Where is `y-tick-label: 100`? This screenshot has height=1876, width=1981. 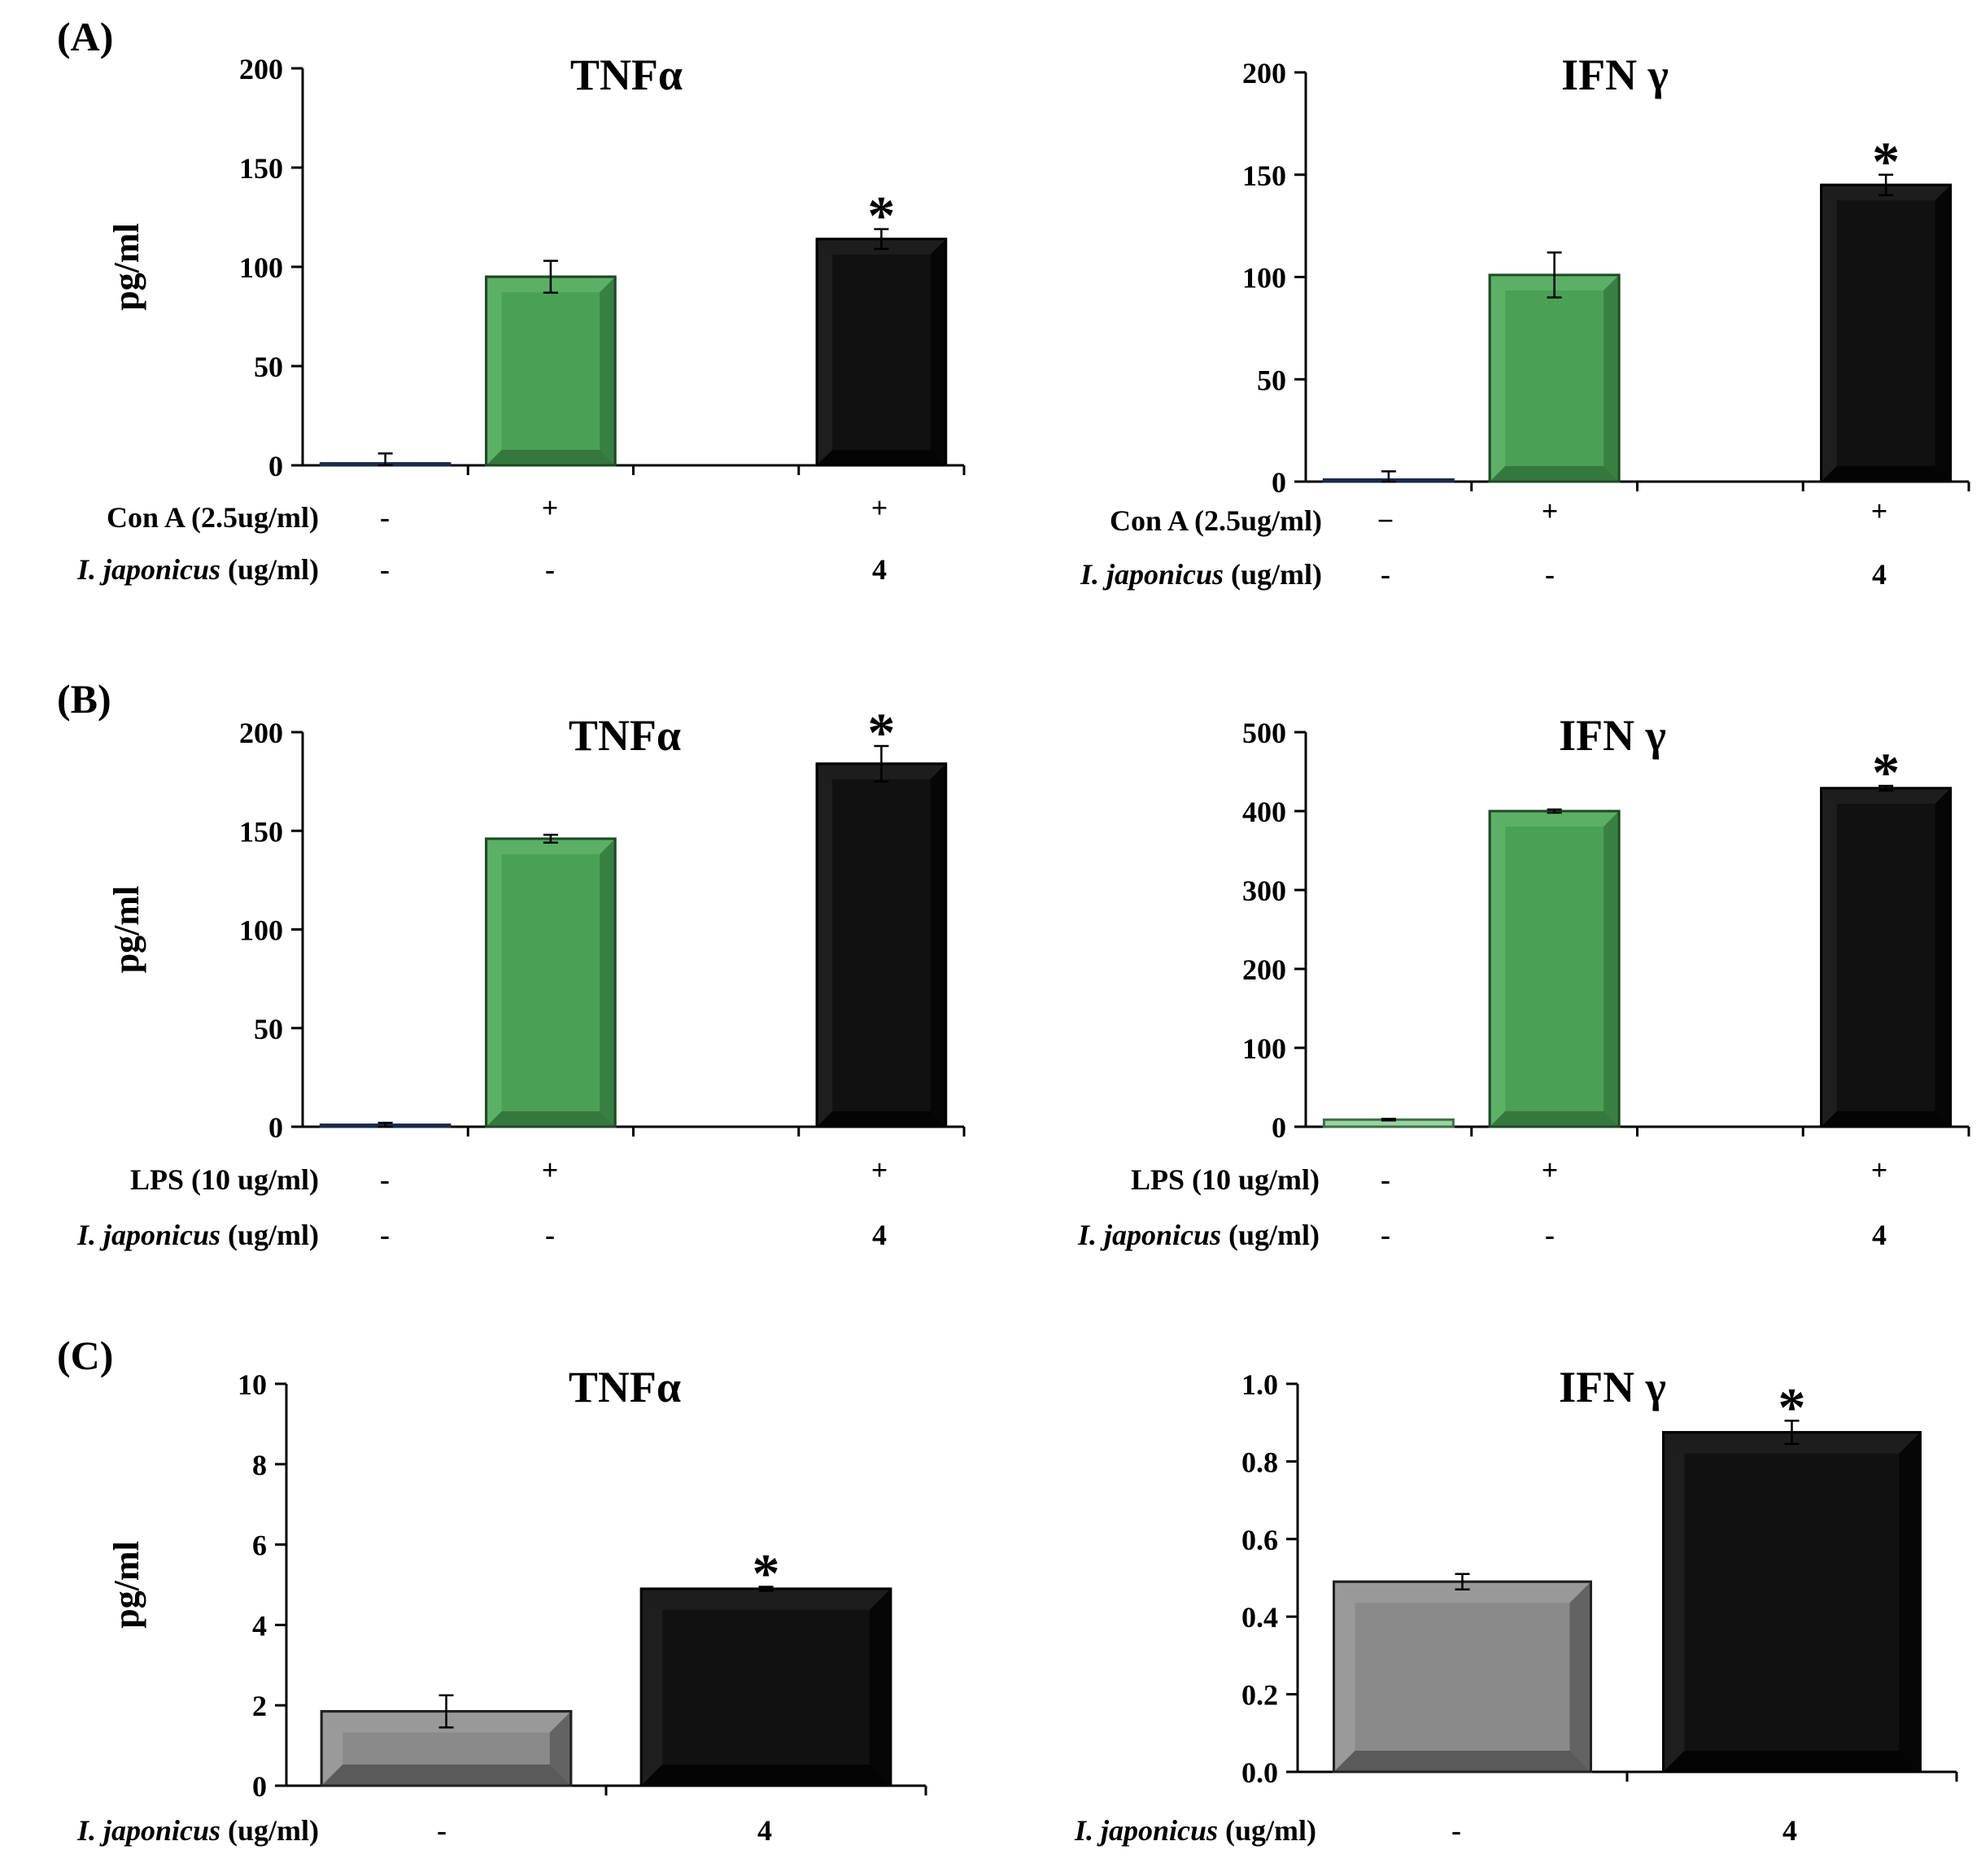 y-tick-label: 100 is located at coordinates (261, 267).